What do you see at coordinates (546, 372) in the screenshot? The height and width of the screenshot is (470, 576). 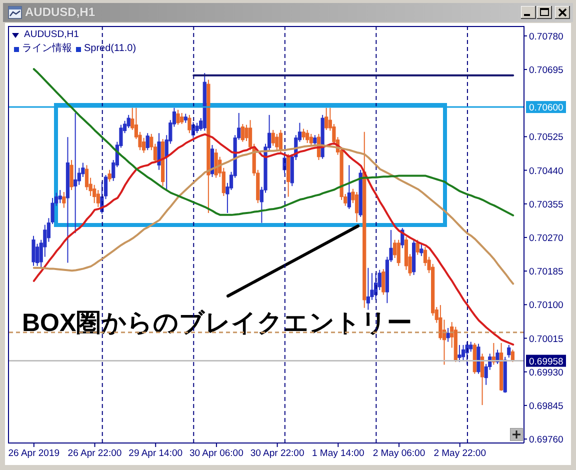 I see `y-tick-label: 0.69930` at bounding box center [546, 372].